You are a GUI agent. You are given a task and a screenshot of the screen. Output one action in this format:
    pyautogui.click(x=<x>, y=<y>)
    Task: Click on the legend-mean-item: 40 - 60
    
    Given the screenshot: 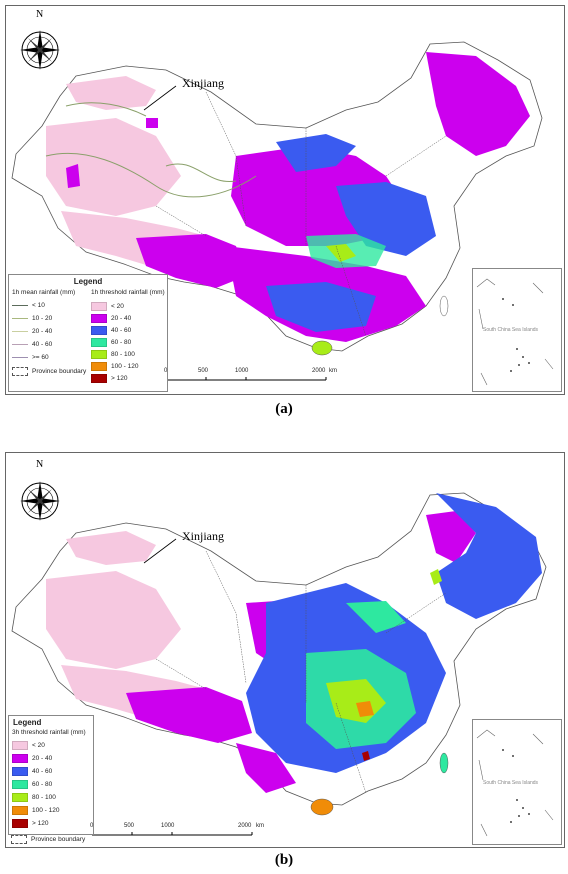 What is the action you would take?
    pyautogui.click(x=32, y=344)
    